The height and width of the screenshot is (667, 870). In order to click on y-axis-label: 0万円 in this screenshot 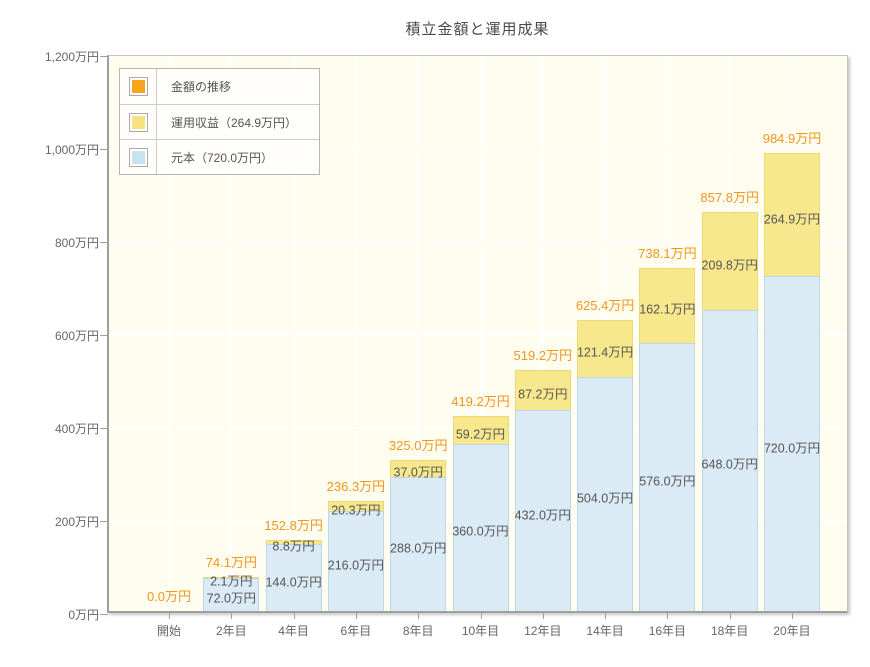, I will do `click(83, 615)`.